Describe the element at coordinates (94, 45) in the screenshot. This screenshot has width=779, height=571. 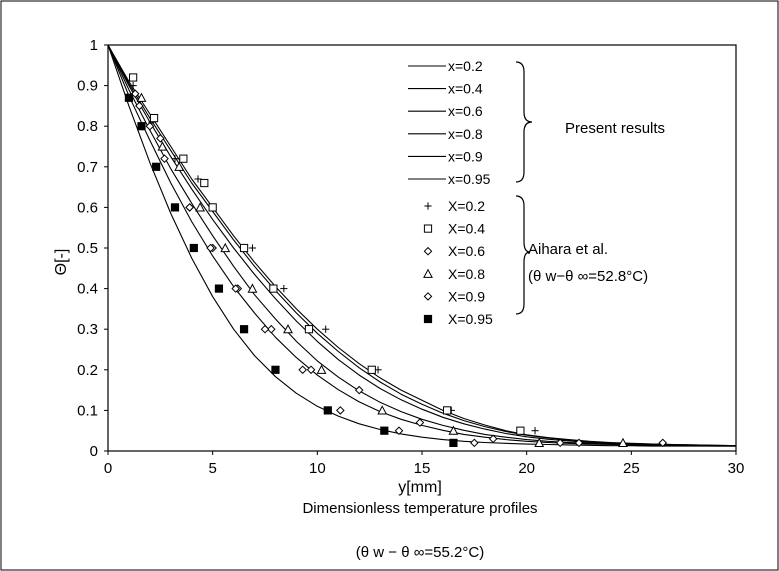
I see `y-tick-label: 1` at that location.